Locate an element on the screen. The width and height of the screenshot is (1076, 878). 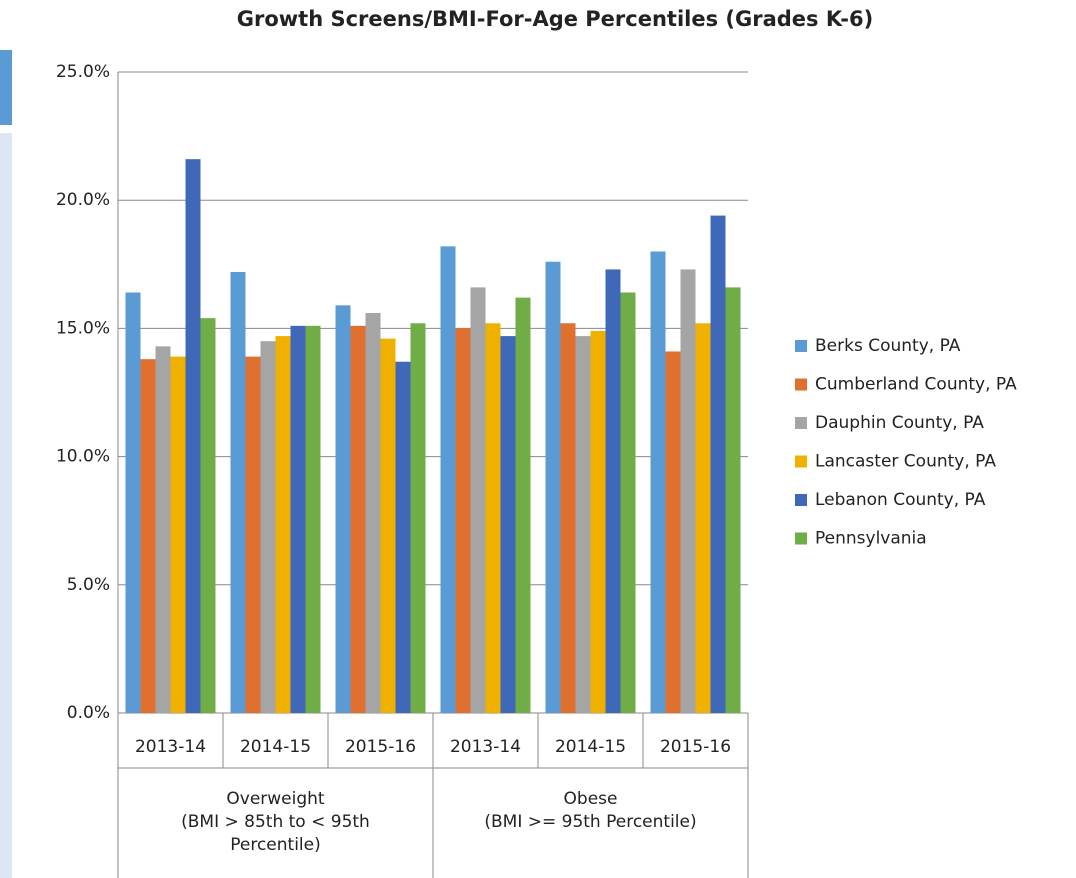
legend-label: Cumberland County, PA is located at coordinates (916, 385).